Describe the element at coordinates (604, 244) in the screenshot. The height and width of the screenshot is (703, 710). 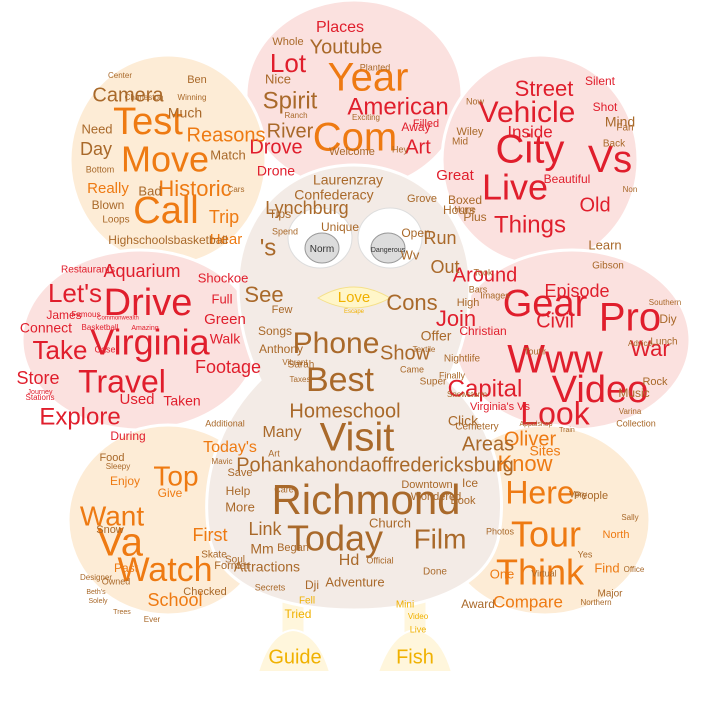
I see `upper-right-word: Learn` at that location.